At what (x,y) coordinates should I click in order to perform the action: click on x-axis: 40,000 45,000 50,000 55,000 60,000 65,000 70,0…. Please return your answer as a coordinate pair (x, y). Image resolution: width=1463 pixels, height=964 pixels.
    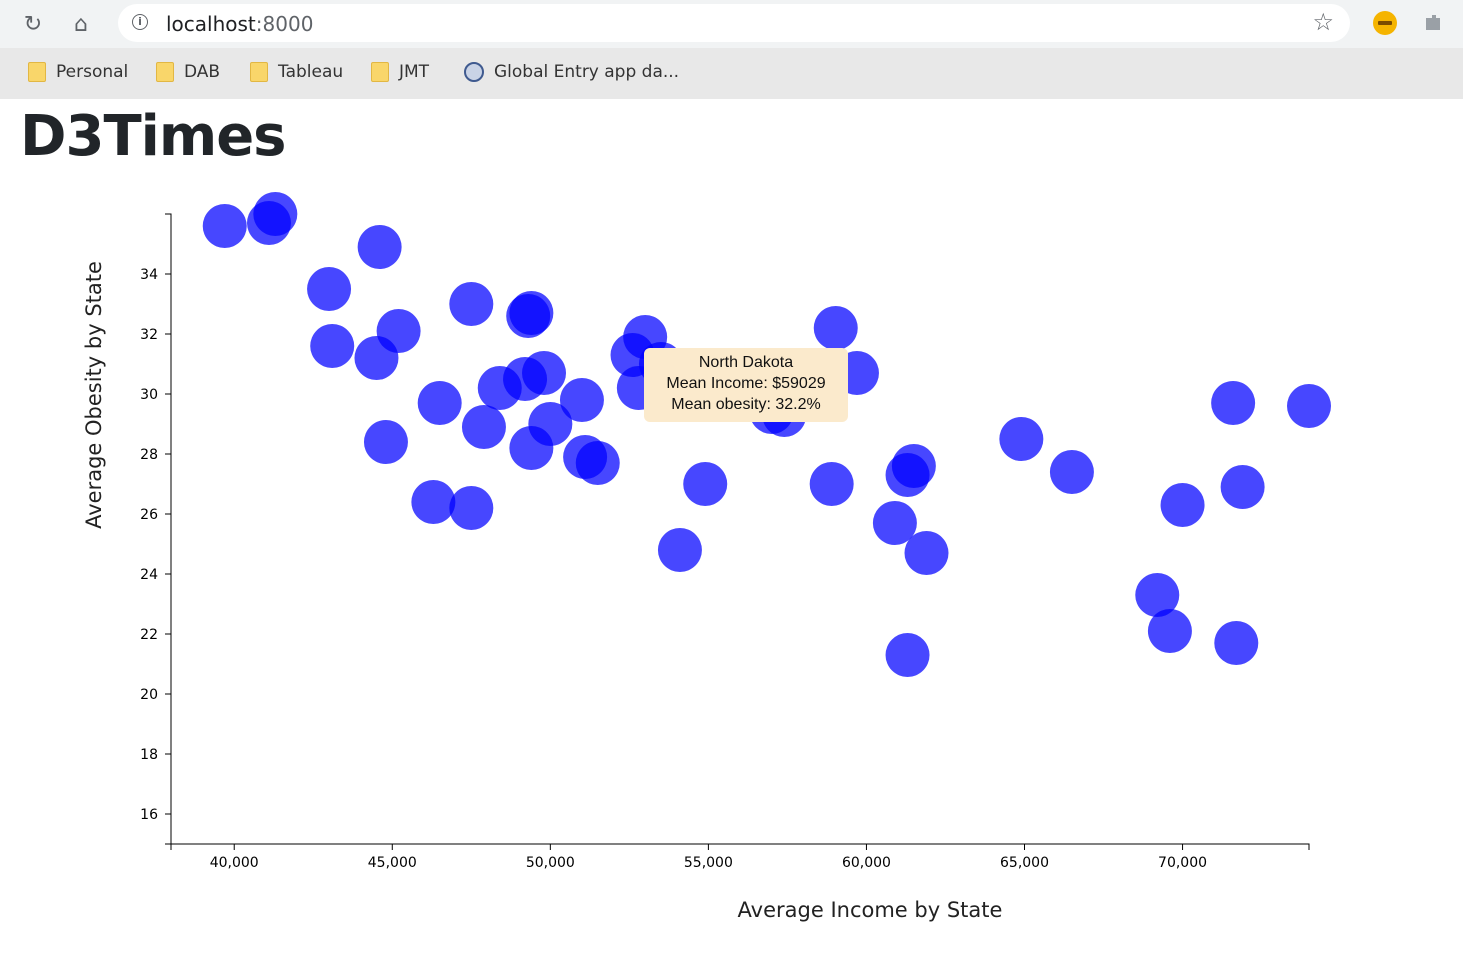
    Looking at the image, I should click on (740, 857).